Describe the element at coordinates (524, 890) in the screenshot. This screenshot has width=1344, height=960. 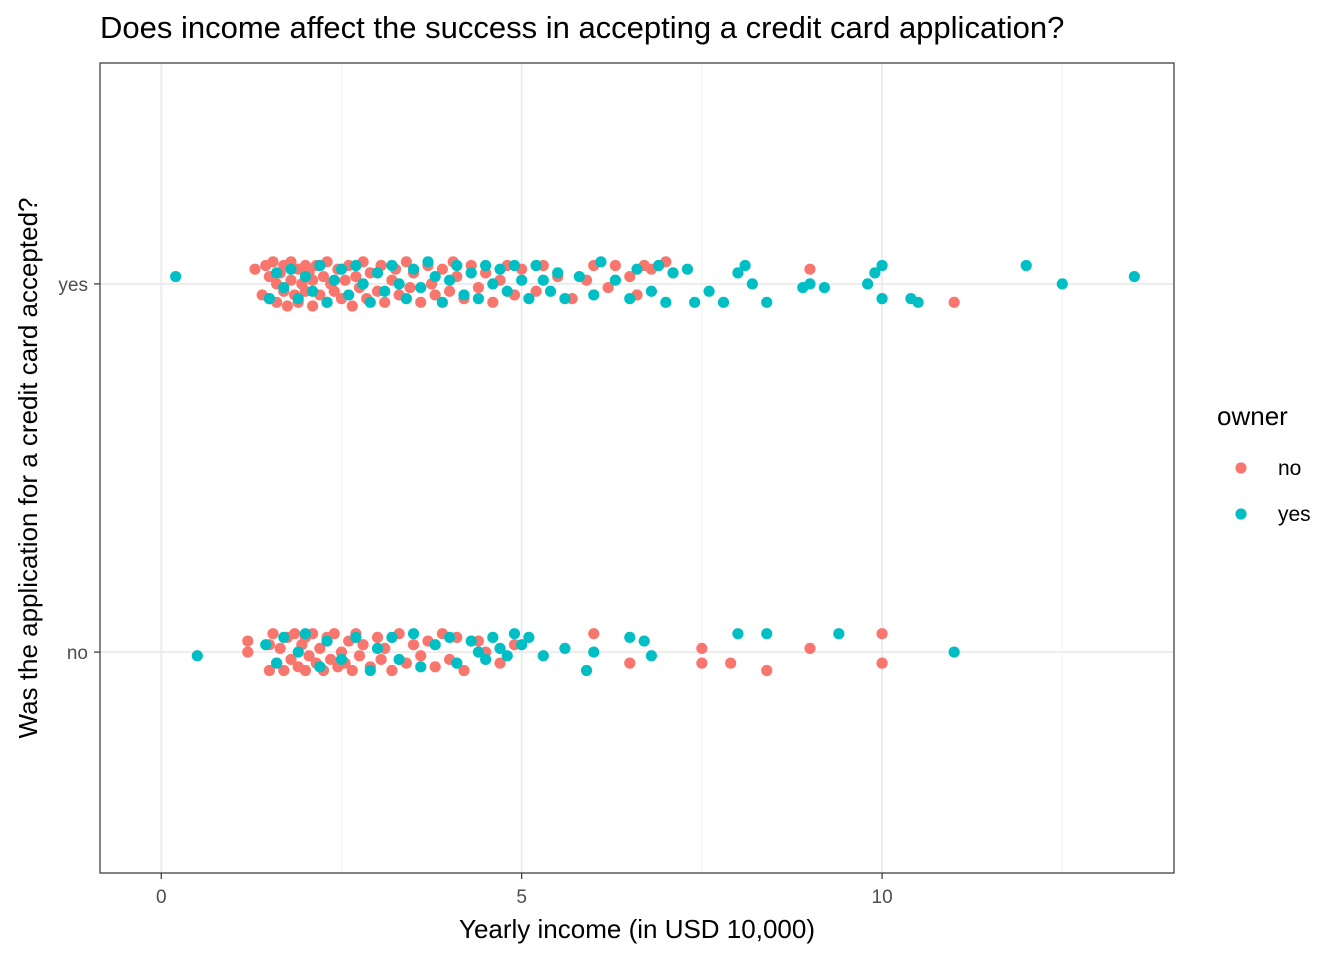
I see `x-axis-ticks: 0 5 10` at that location.